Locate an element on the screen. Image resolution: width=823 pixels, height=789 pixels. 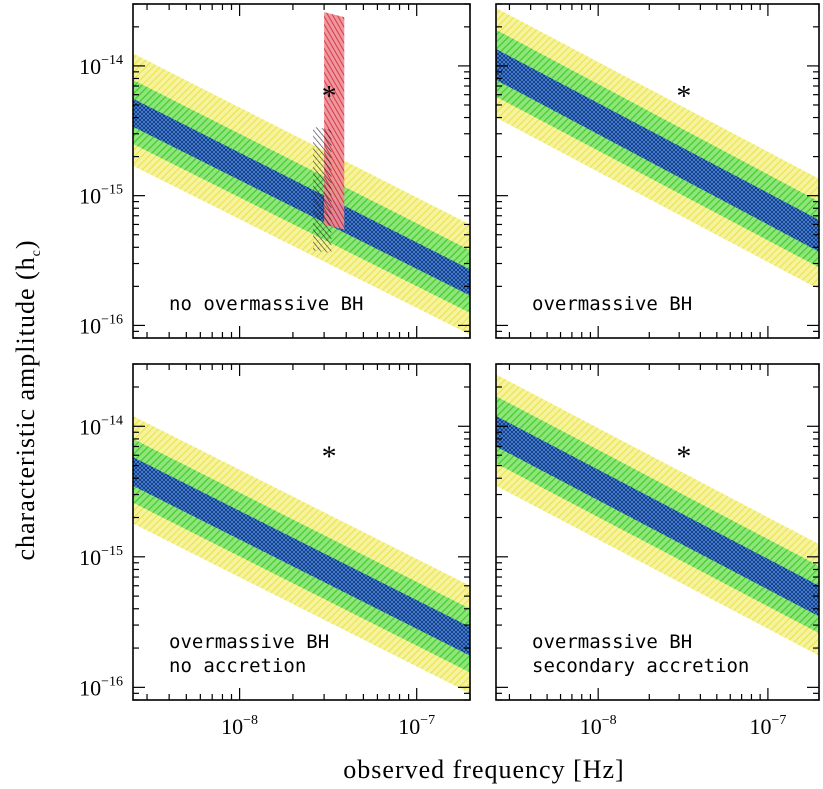
y-axis-title: characteristic amplitude (hc) is located at coordinates (27, 399).